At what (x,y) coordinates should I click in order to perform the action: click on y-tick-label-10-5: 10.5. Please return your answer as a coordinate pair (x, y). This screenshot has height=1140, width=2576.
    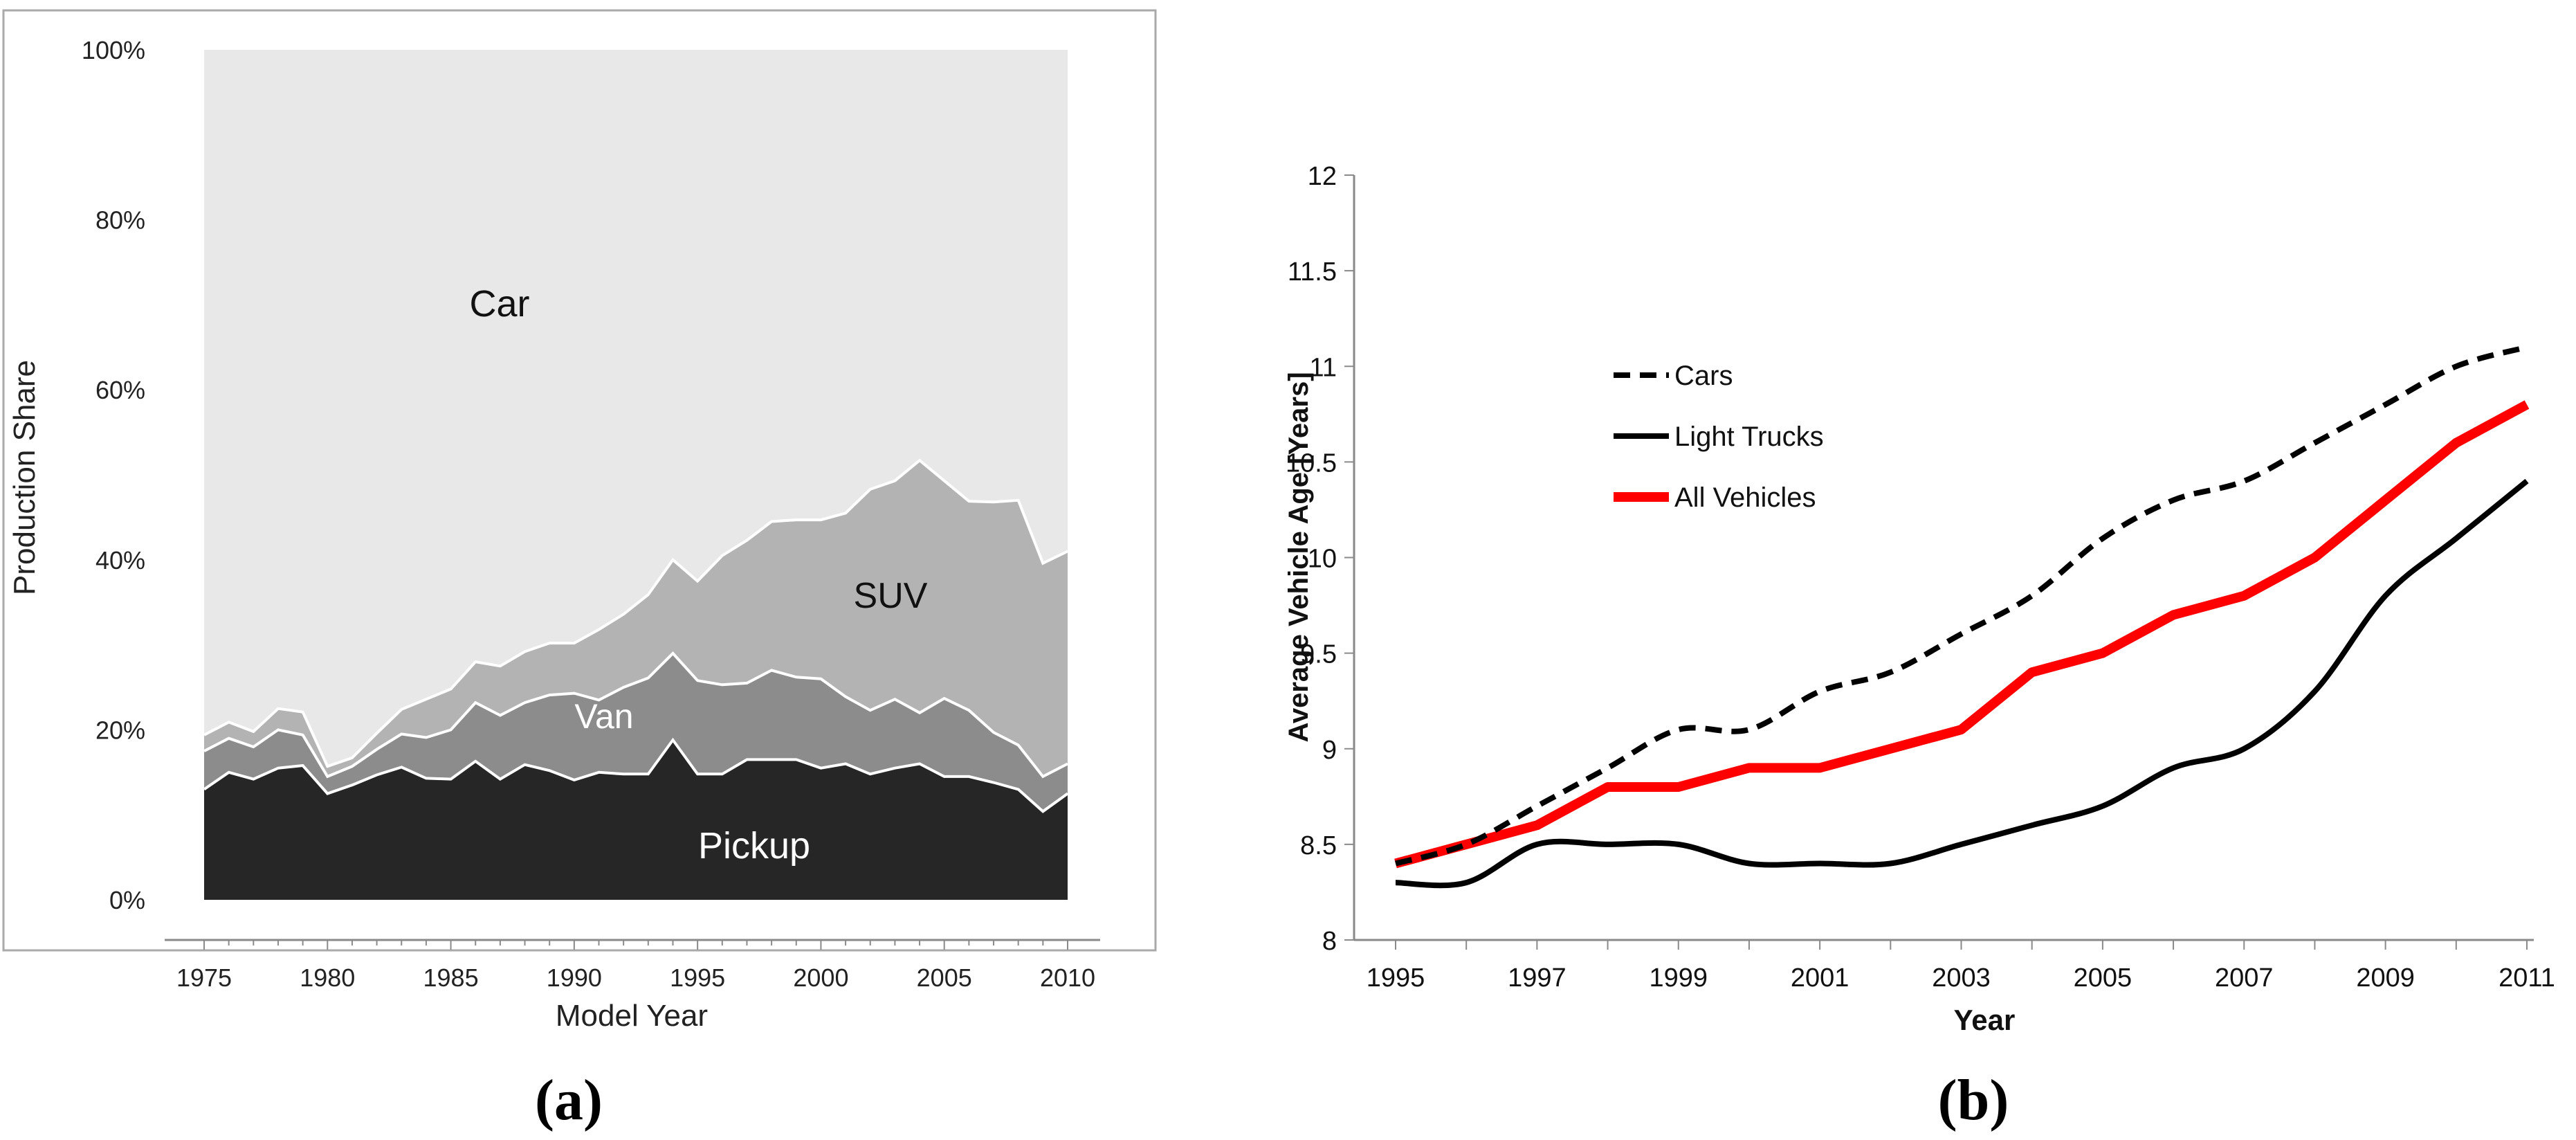
    Looking at the image, I should click on (1312, 463).